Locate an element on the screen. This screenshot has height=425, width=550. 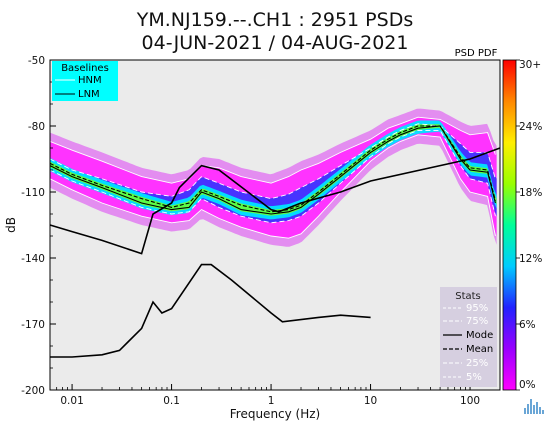
x-tick-label: 1 is located at coordinates (271, 401).